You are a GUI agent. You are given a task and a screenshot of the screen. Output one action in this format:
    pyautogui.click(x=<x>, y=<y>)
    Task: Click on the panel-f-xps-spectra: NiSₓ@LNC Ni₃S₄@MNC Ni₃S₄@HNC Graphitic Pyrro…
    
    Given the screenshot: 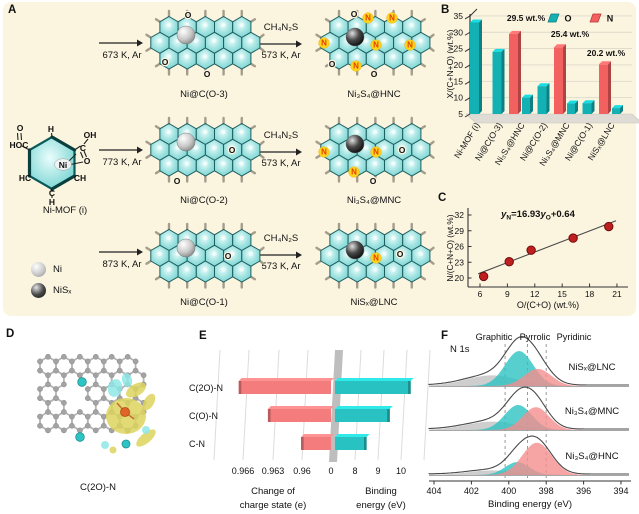 What is the action you would take?
    pyautogui.click(x=528, y=421)
    